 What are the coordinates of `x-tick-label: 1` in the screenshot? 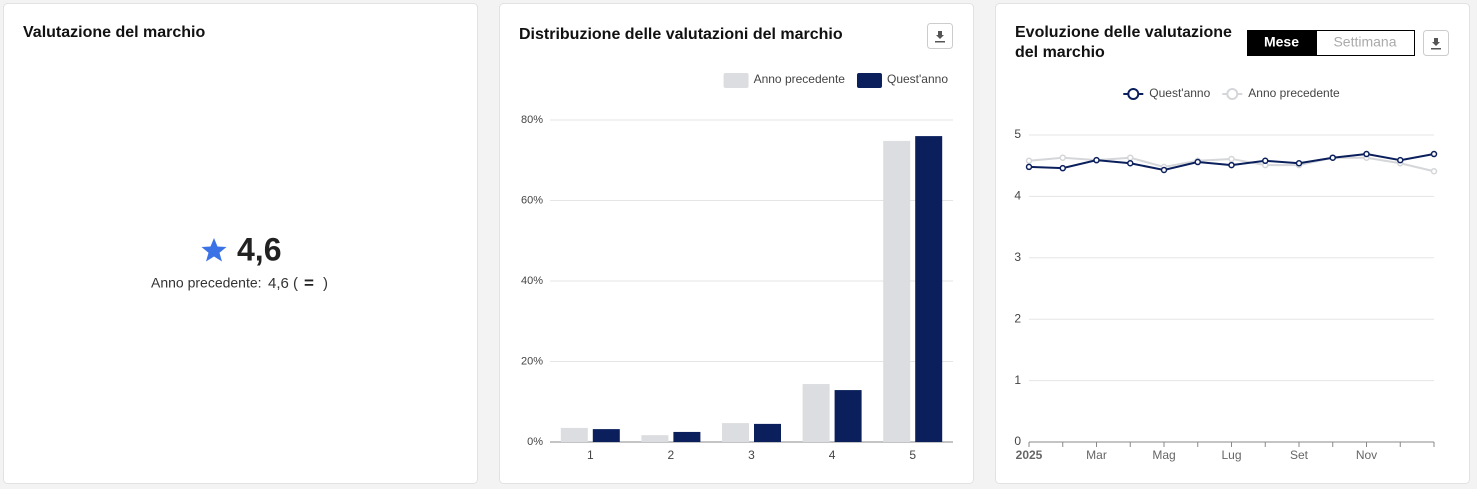 It's located at (590, 455).